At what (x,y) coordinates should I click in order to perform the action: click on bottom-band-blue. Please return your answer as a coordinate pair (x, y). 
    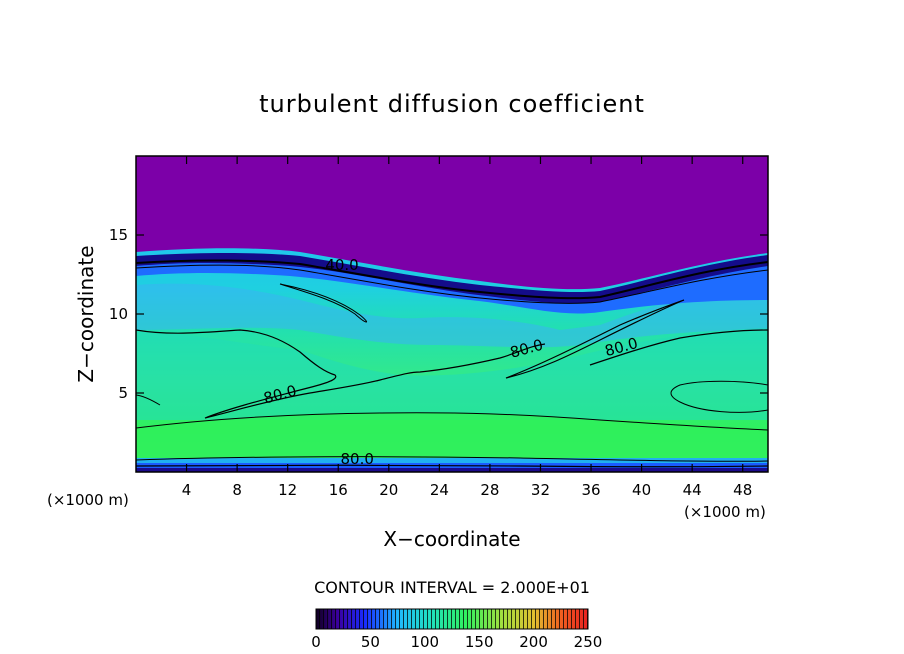
    Looking at the image, I should click on (452, 467).